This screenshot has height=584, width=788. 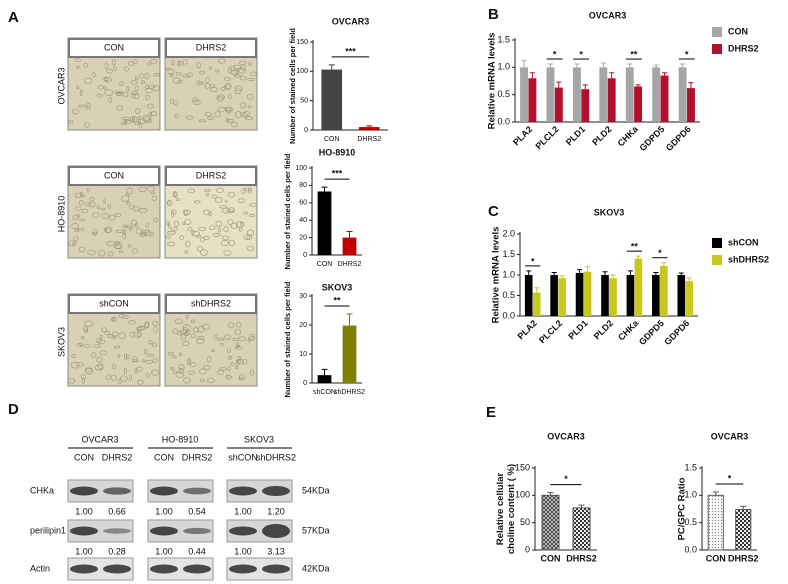 What do you see at coordinates (276, 551) in the screenshot?
I see `quant: 3.13` at bounding box center [276, 551].